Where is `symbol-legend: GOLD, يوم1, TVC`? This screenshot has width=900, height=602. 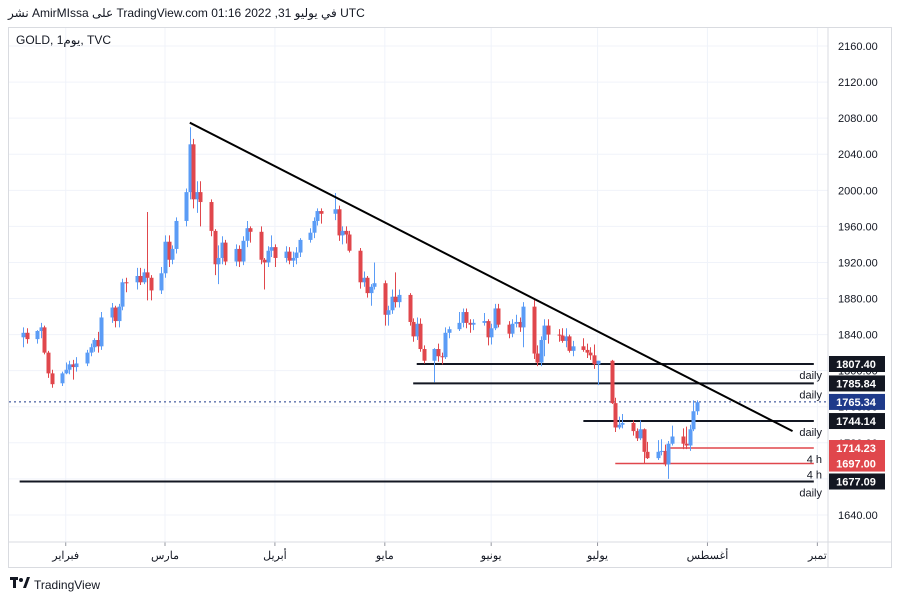 symbol-legend: GOLD, يوم1, TVC is located at coordinates (64, 40).